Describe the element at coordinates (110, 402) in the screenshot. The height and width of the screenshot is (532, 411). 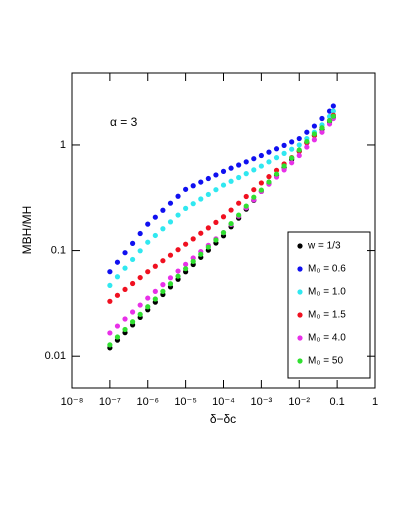
I see `x-tick-label: 10⁻⁷` at that location.